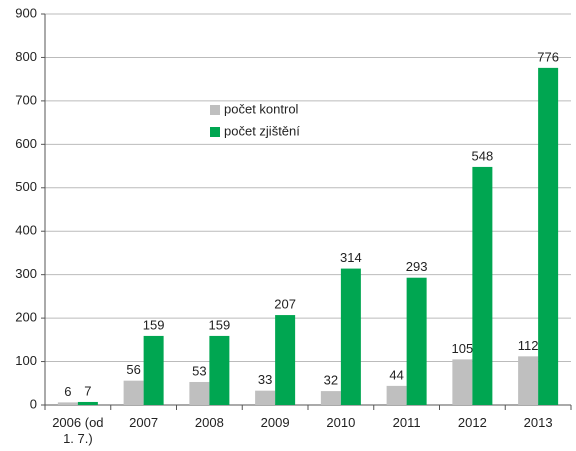 The height and width of the screenshot is (451, 576). Describe the element at coordinates (33, 403) in the screenshot. I see `y-tick-label: 0` at that location.